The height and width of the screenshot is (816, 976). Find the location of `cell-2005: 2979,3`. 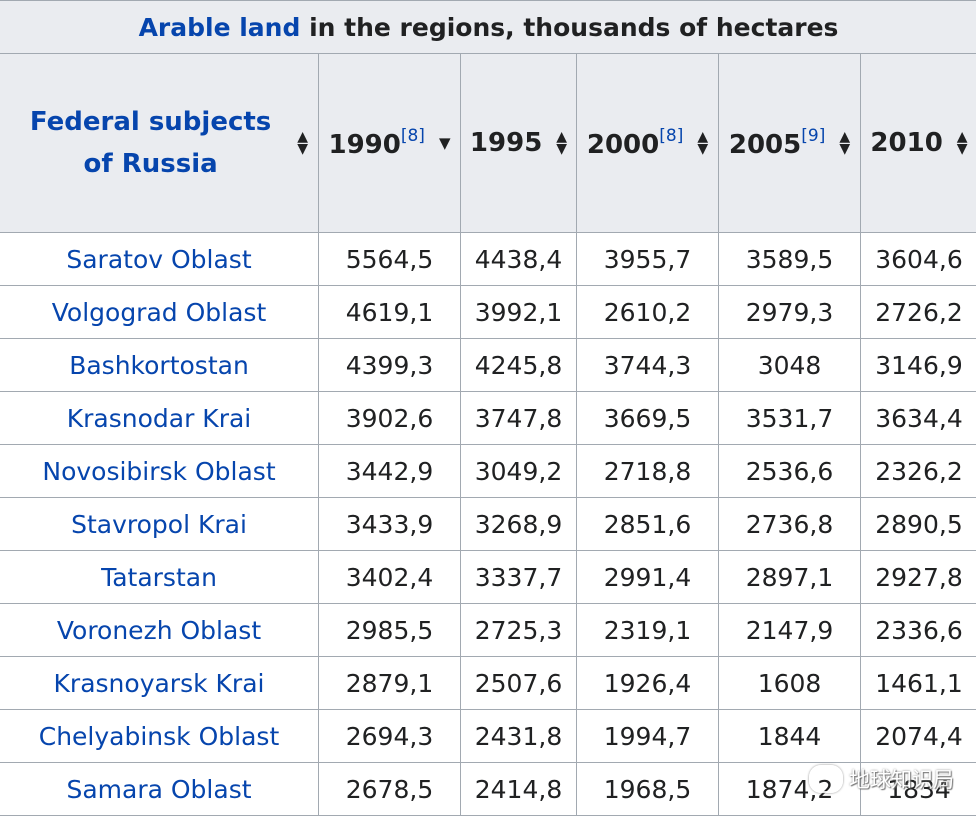

cell-2005: 2979,3 is located at coordinates (789, 312).